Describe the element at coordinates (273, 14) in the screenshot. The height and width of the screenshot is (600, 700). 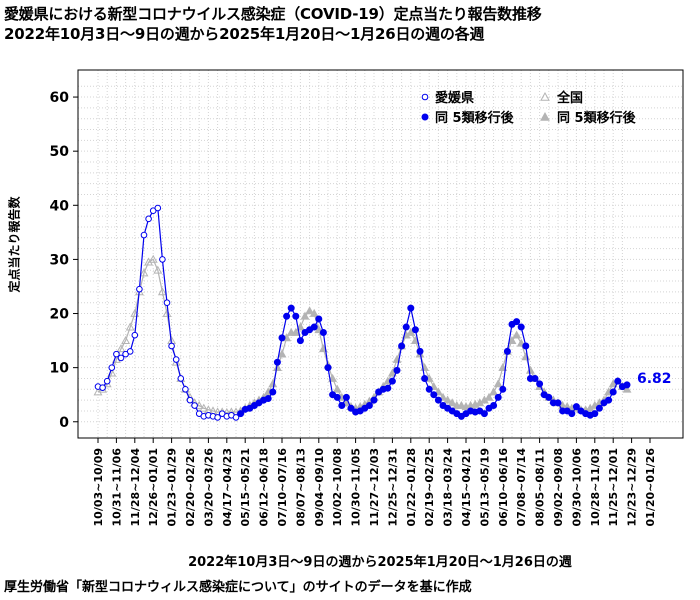
I see `chart-title-line1: 愛媛県における新型コロナウイルス感染症（COVID-19）定点当たり報告数推移` at that location.